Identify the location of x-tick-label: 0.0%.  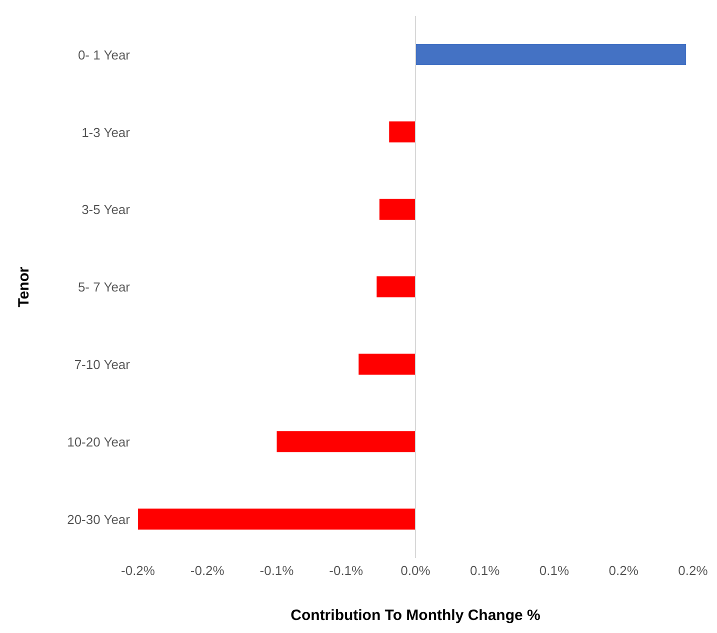
(415, 570).